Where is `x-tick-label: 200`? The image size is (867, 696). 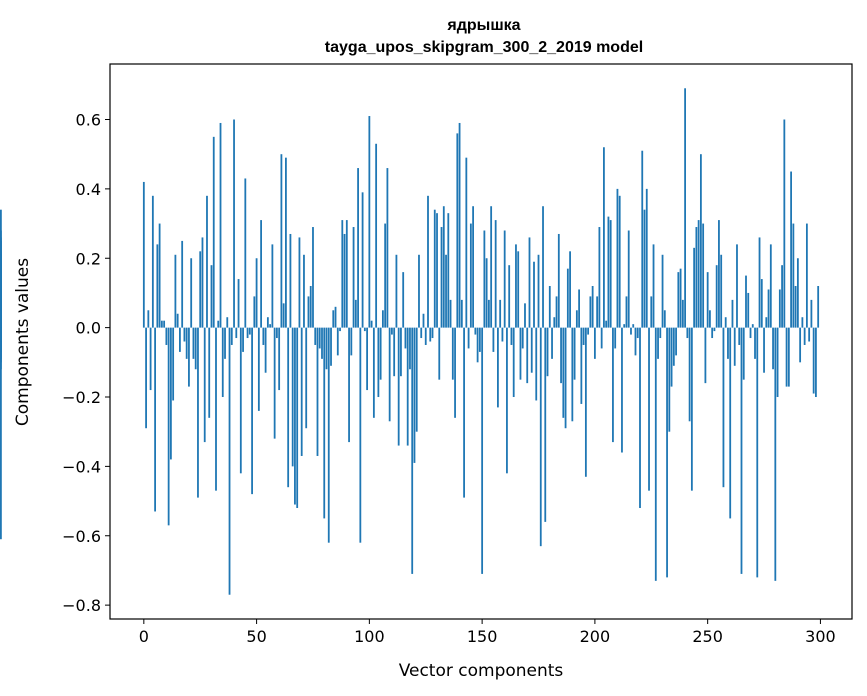 x-tick-label: 200 is located at coordinates (595, 636).